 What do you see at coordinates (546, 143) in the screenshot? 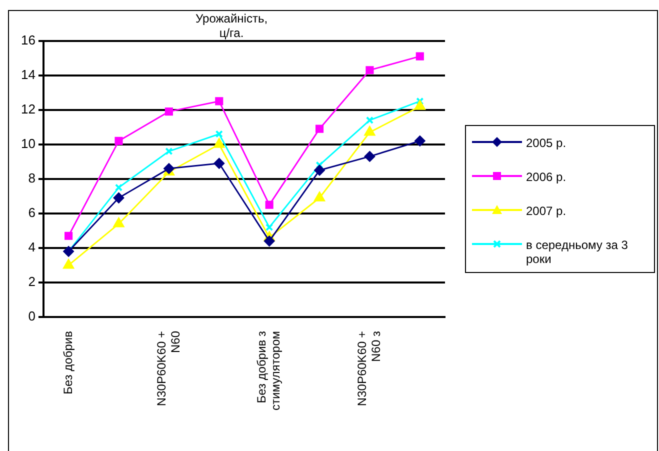
I see `legend-label: 2005 р.` at bounding box center [546, 143].